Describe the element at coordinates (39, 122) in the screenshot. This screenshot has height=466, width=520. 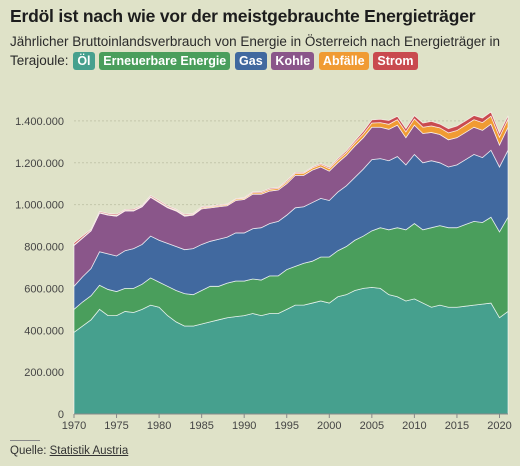
I see `y-tick-label: 1.400.000` at that location.